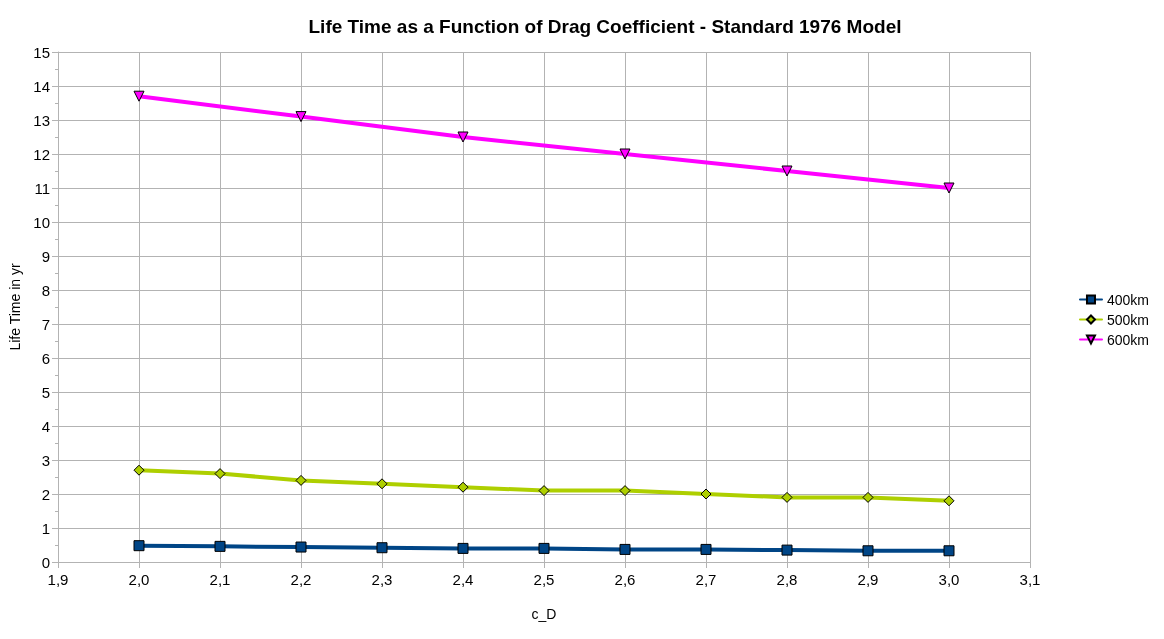 The width and height of the screenshot is (1164, 639). What do you see at coordinates (45, 290) in the screenshot?
I see `y-tick-label: 8` at bounding box center [45, 290].